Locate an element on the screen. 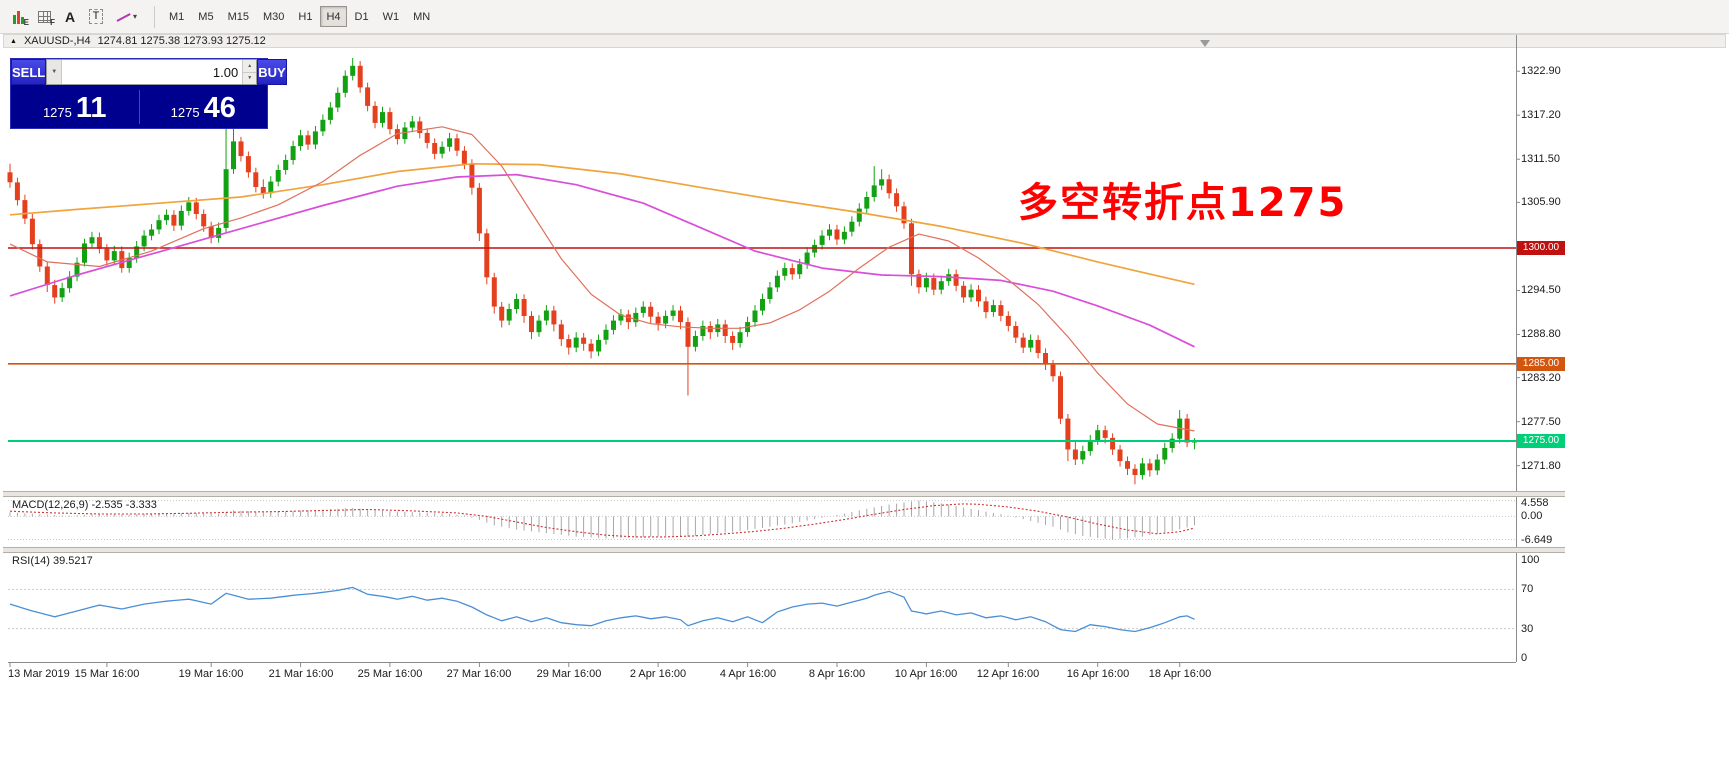 This screenshot has height=763, width=1729. sell-button: SELL is located at coordinates (29, 72).